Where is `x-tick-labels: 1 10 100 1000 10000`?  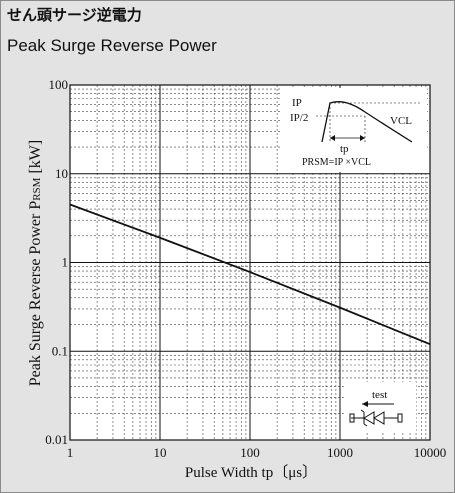 x-tick-labels: 1 10 100 1000 10000 is located at coordinates (257, 452).